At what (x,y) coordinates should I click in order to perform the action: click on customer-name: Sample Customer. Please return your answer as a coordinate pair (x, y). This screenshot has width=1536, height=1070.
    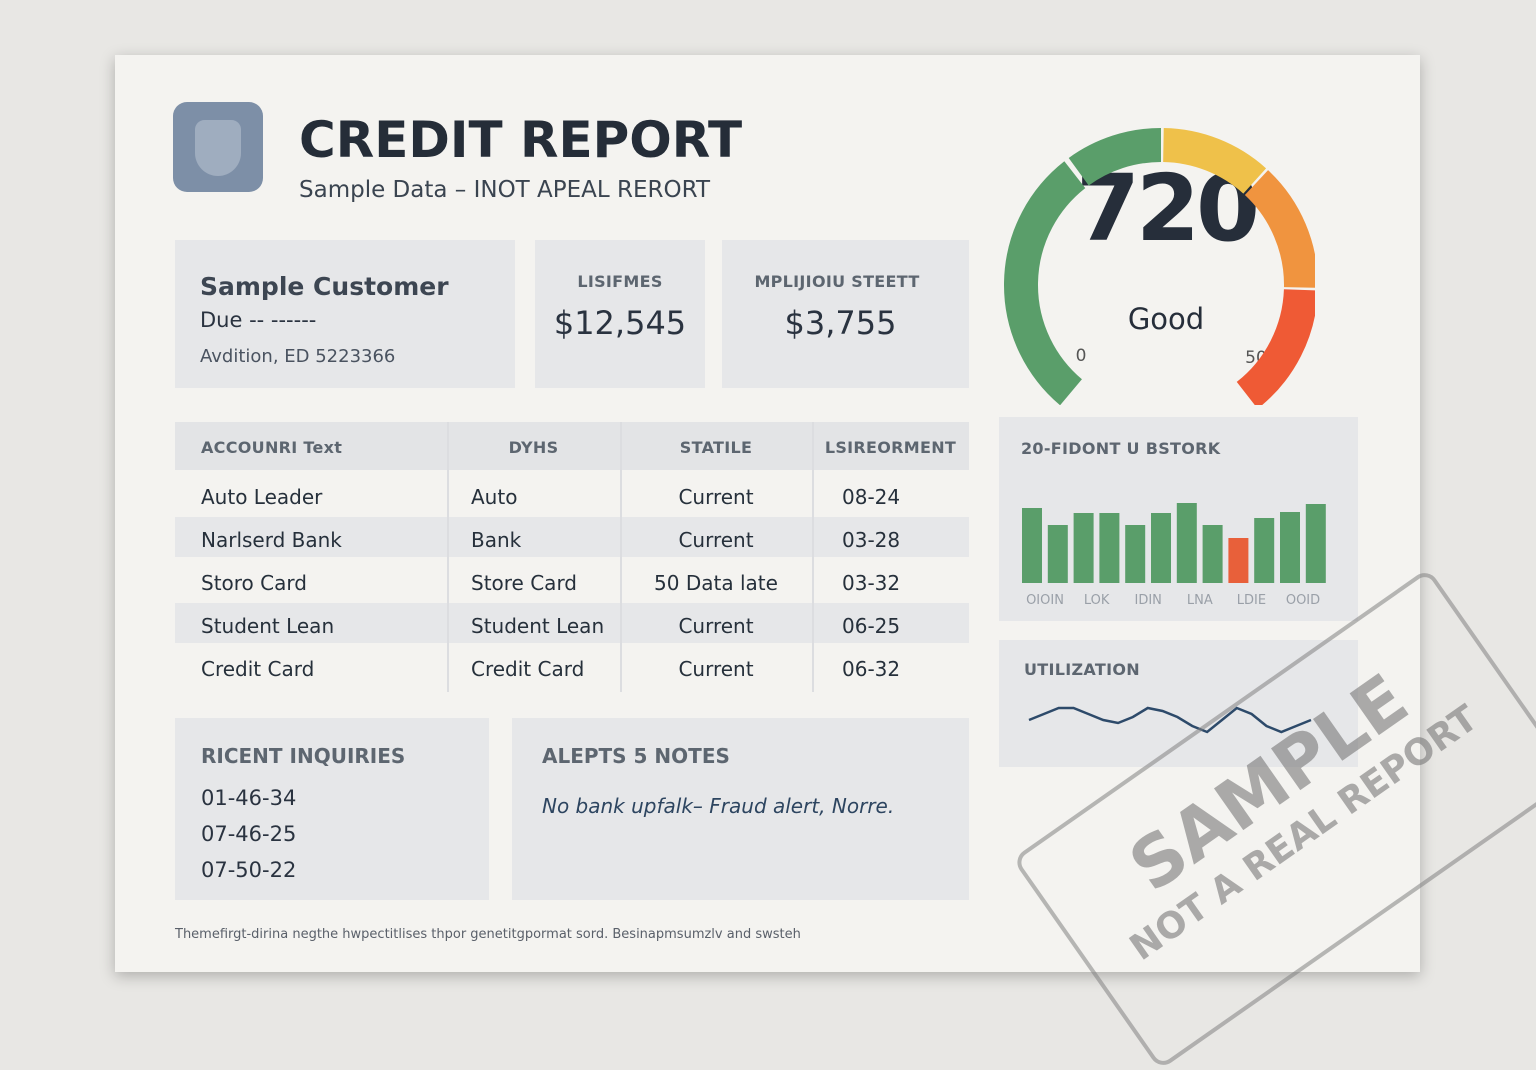
    Looking at the image, I should click on (324, 286).